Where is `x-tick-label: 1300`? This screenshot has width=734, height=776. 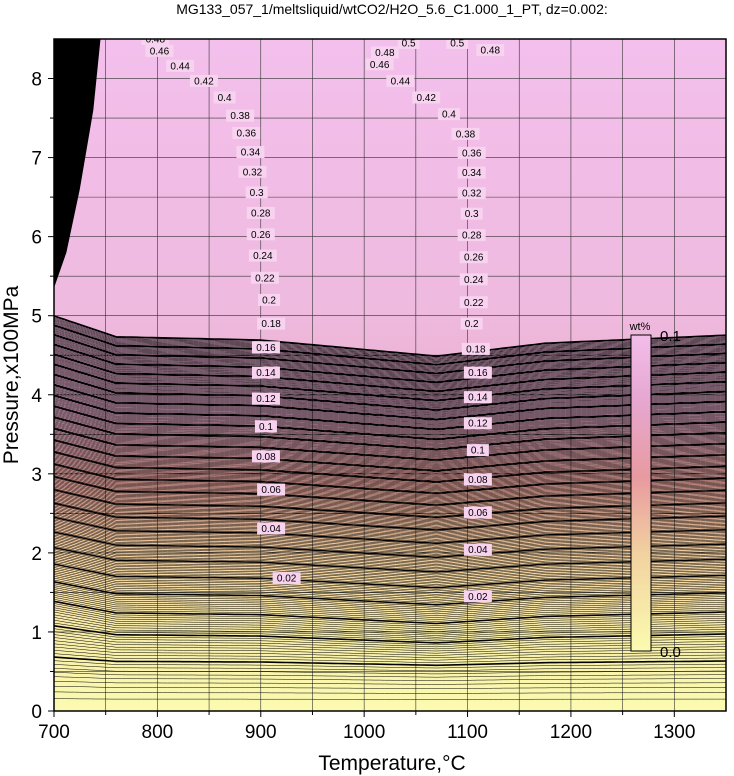
x-tick-label: 1300 is located at coordinates (674, 732).